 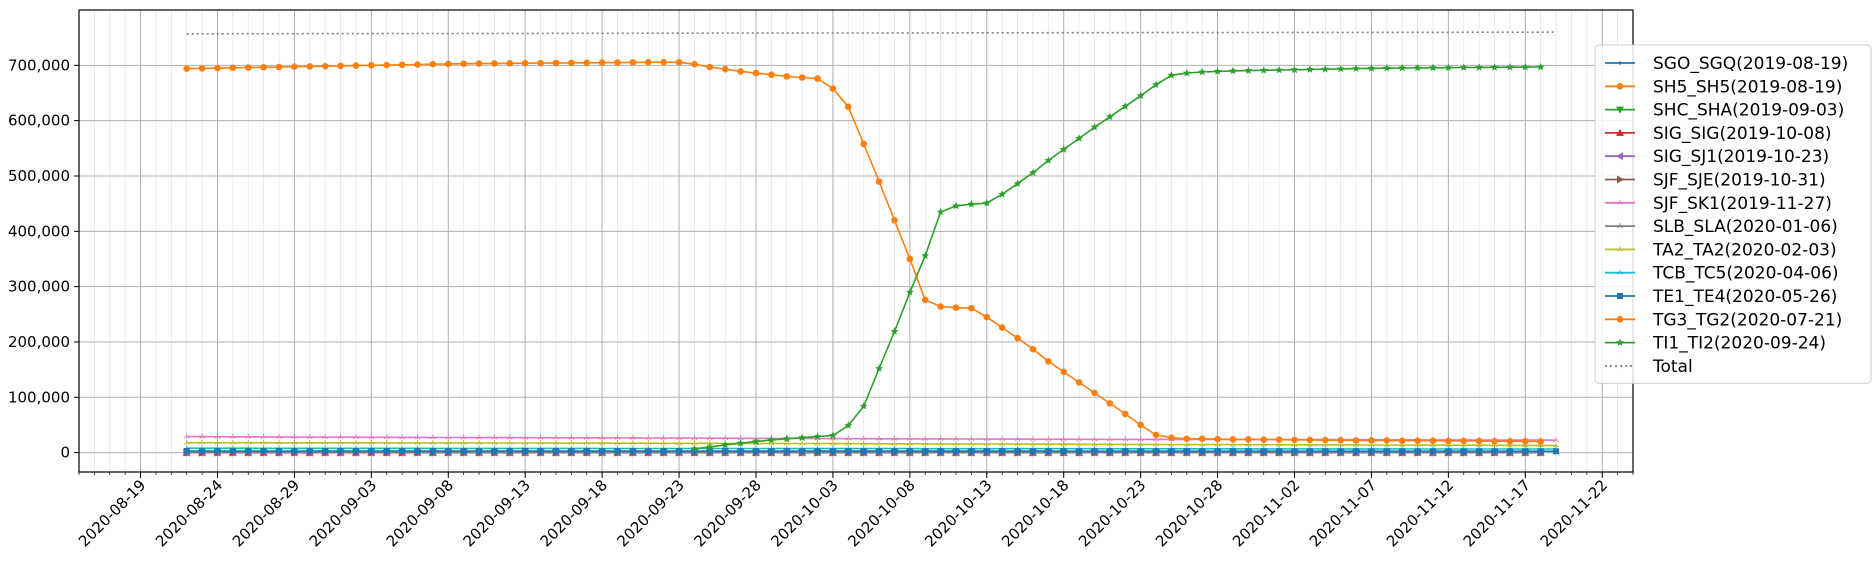 I want to click on x-tick-label: 2020-10-03, so click(x=804, y=513).